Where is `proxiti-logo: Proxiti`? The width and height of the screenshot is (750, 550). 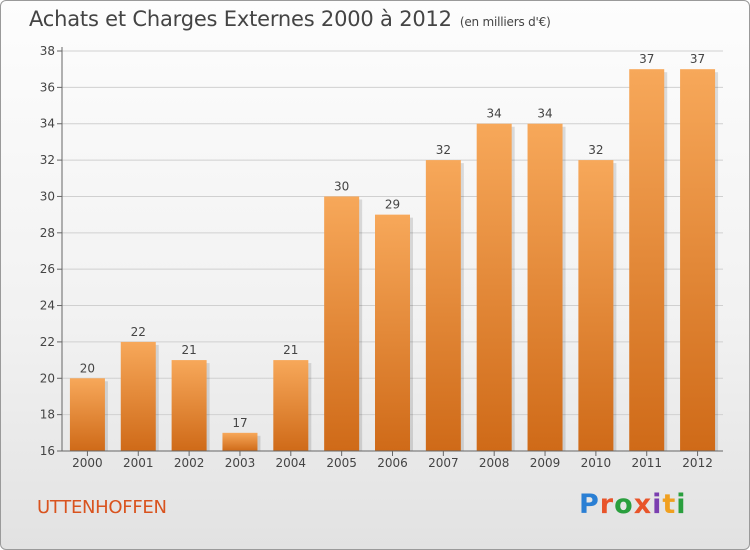 proxiti-logo: Proxiti is located at coordinates (633, 504).